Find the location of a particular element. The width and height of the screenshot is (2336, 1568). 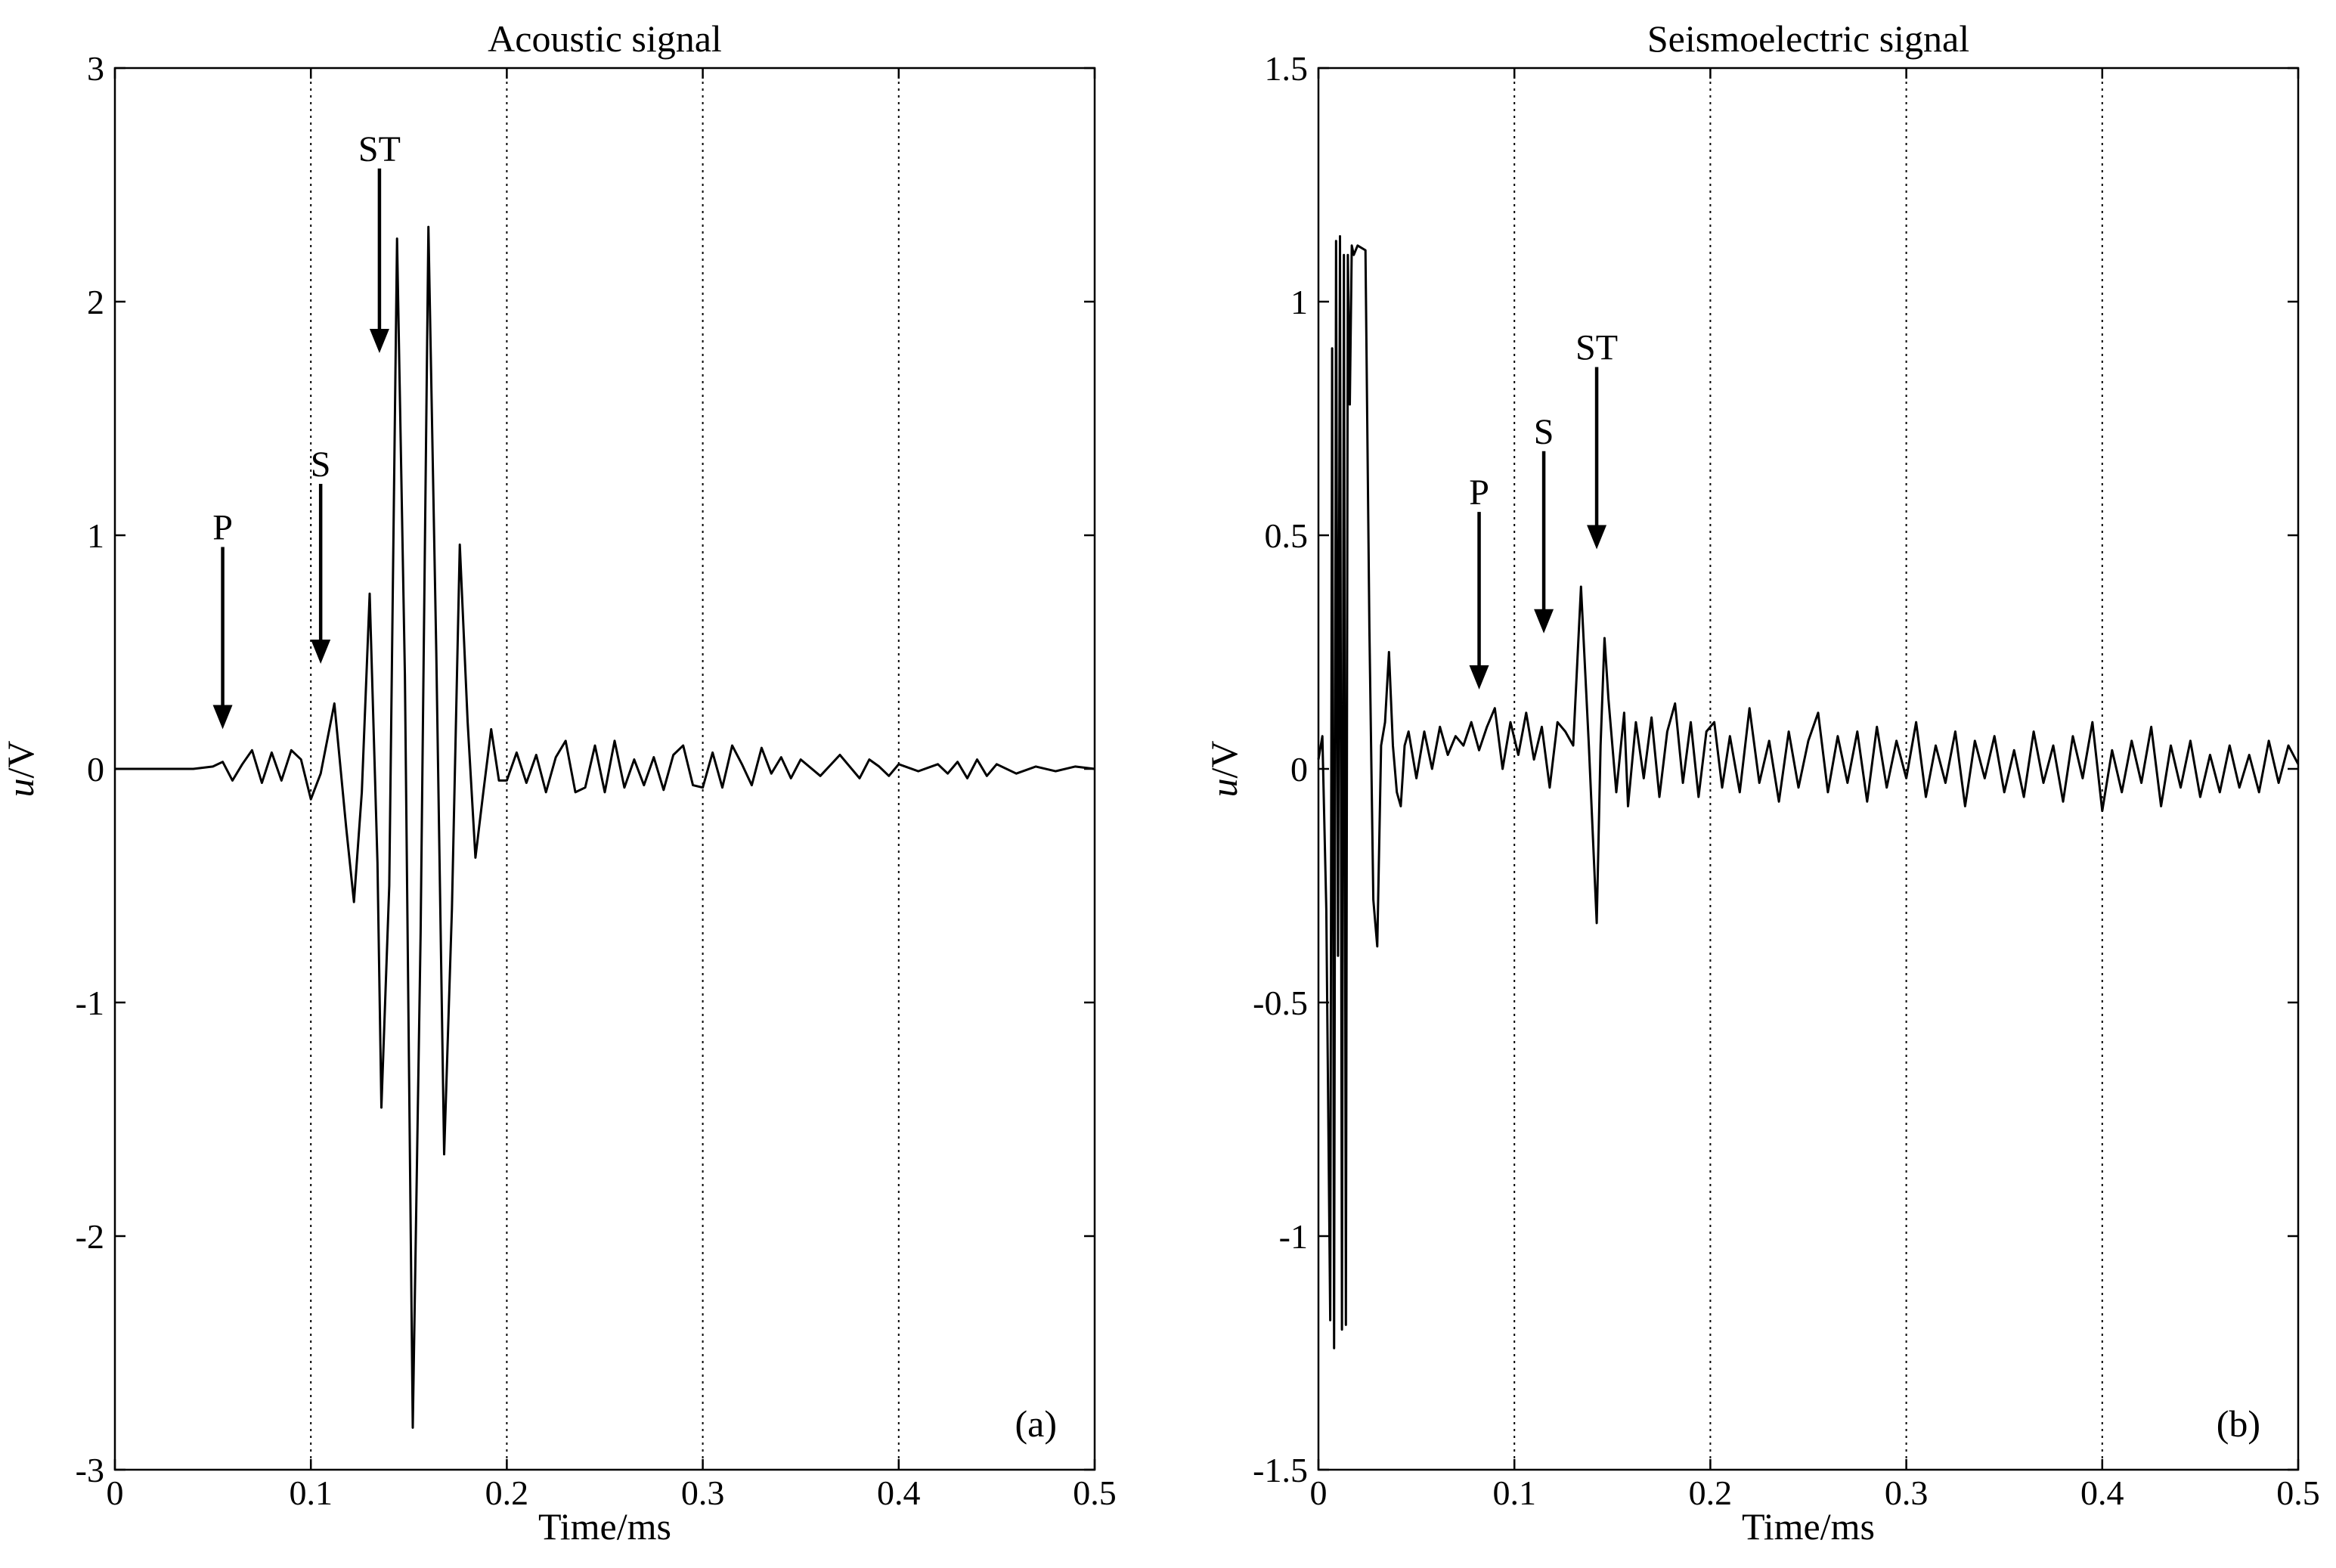

y-tick-label: -1.5 is located at coordinates (1280, 1470).